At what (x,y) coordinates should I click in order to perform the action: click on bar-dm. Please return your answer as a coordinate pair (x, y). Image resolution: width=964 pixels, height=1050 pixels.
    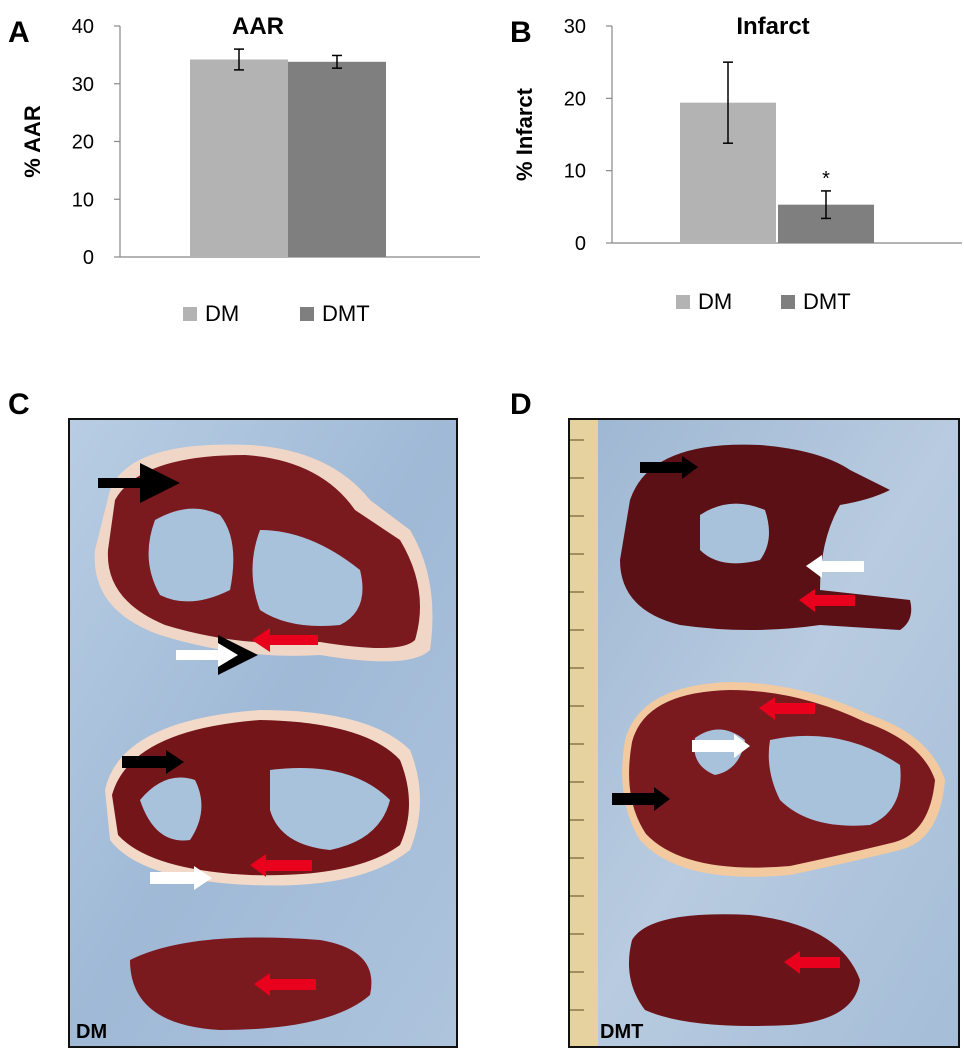
    Looking at the image, I should click on (239, 158).